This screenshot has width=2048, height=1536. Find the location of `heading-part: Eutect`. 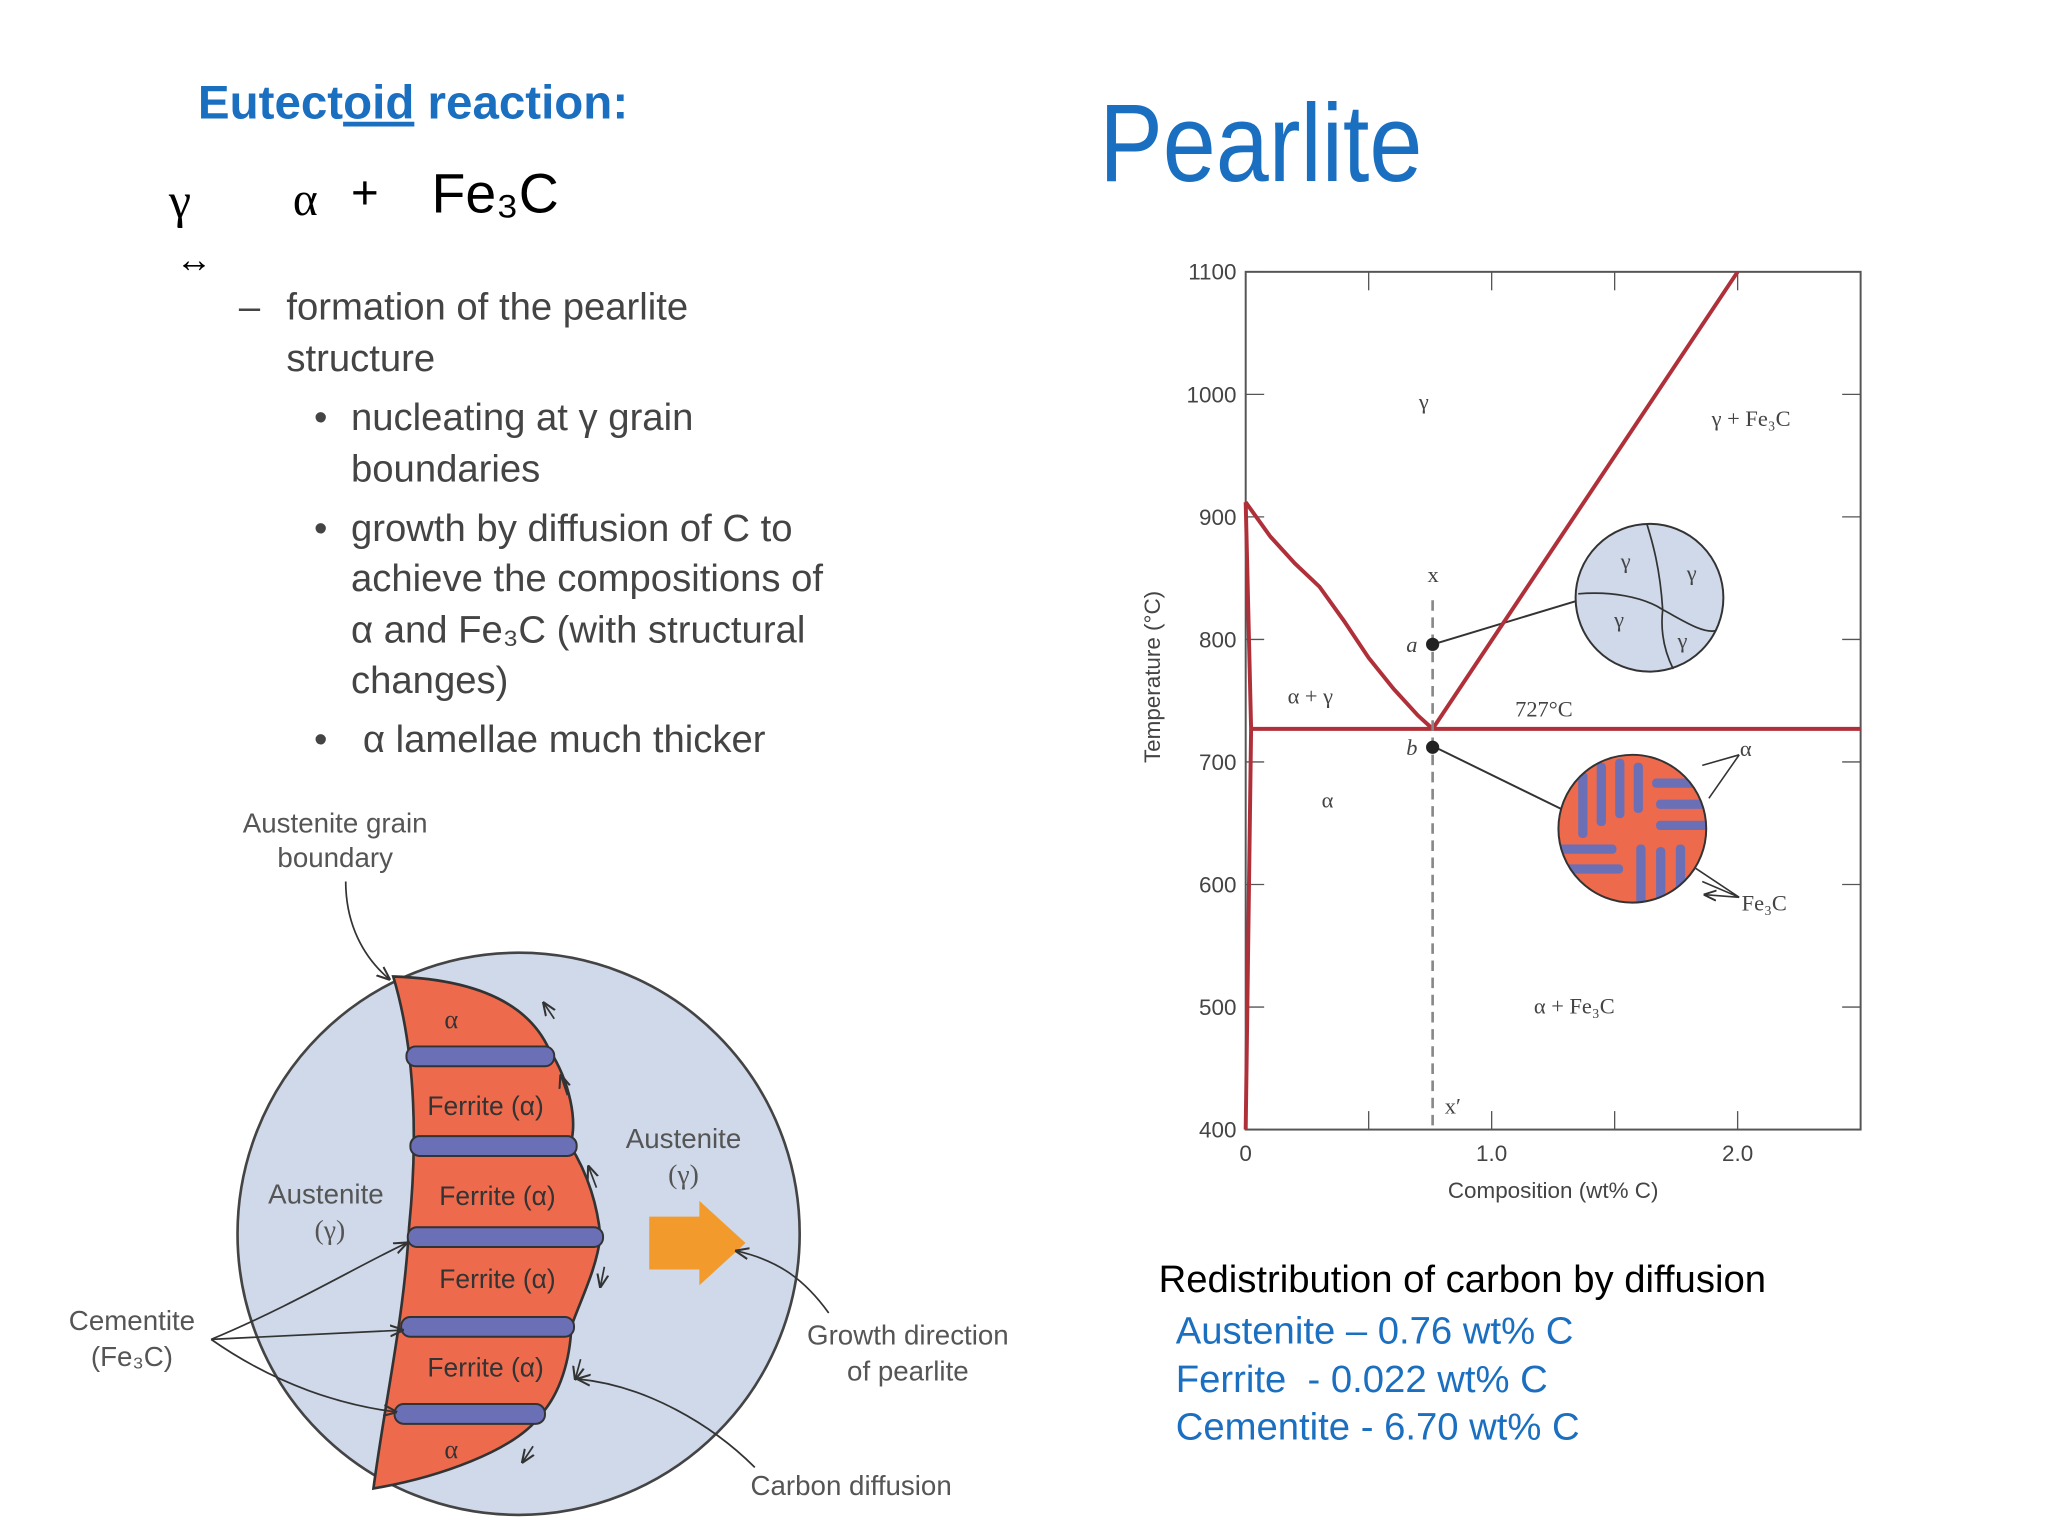

heading-part: Eutect is located at coordinates (270, 103).